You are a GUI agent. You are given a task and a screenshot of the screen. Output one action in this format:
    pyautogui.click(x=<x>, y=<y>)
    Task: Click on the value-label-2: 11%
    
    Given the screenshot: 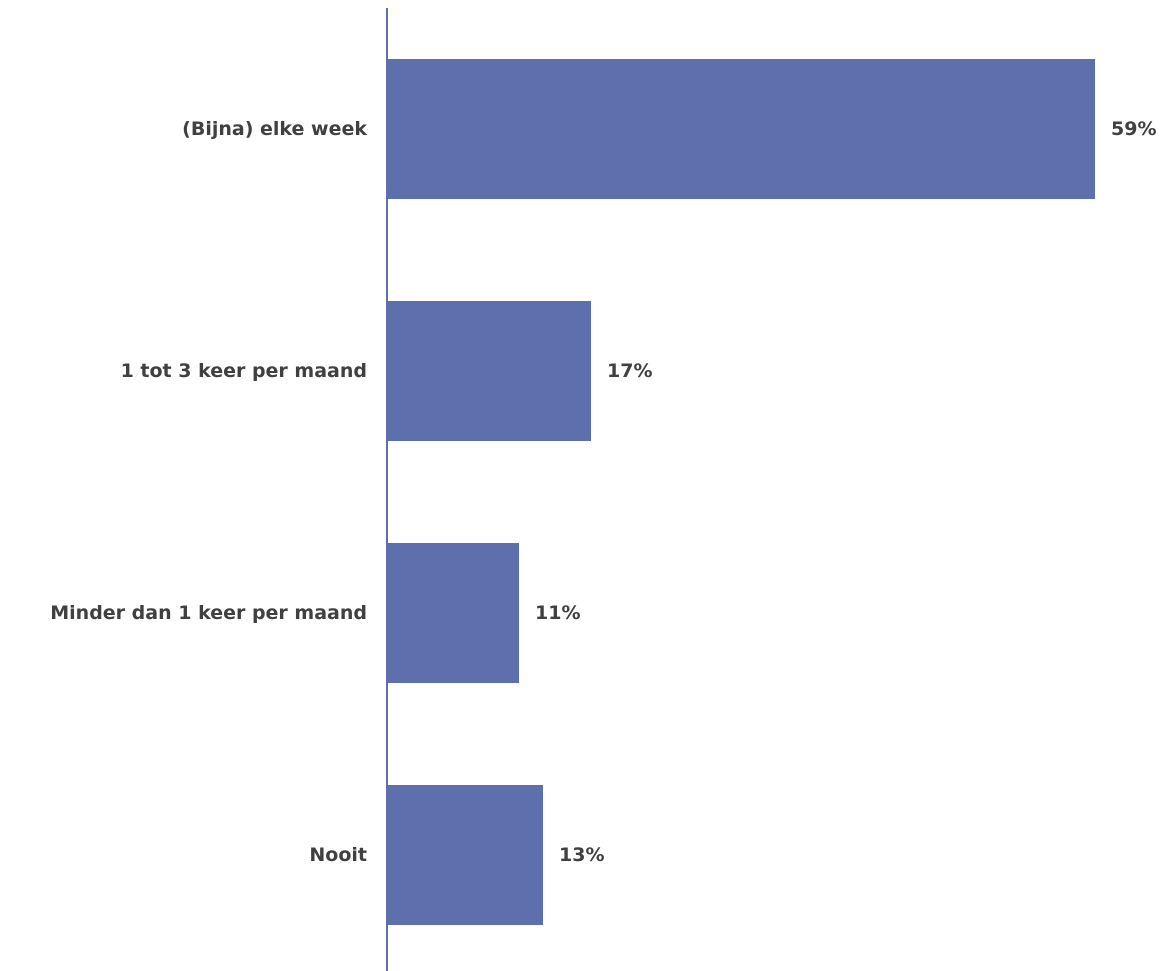 What is the action you would take?
    pyautogui.click(x=557, y=613)
    